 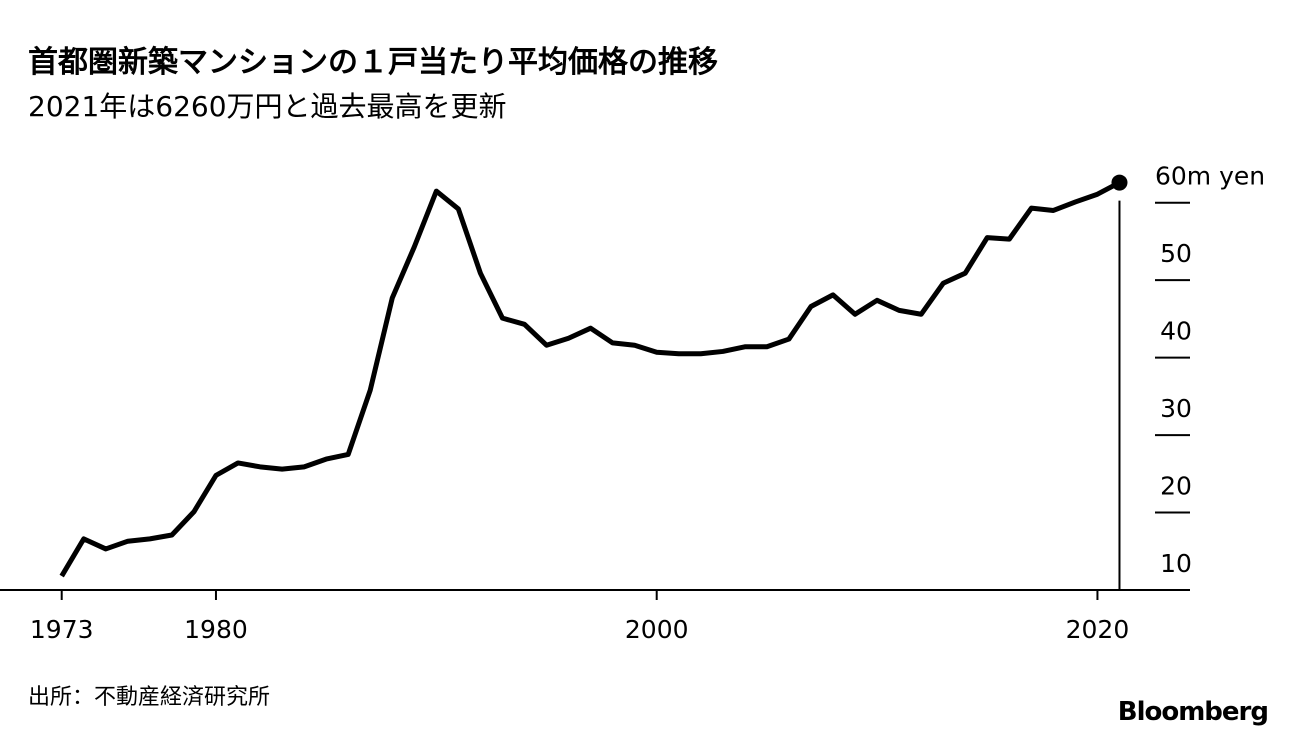 What do you see at coordinates (1176, 408) in the screenshot?
I see `y-tick-label: 30` at bounding box center [1176, 408].